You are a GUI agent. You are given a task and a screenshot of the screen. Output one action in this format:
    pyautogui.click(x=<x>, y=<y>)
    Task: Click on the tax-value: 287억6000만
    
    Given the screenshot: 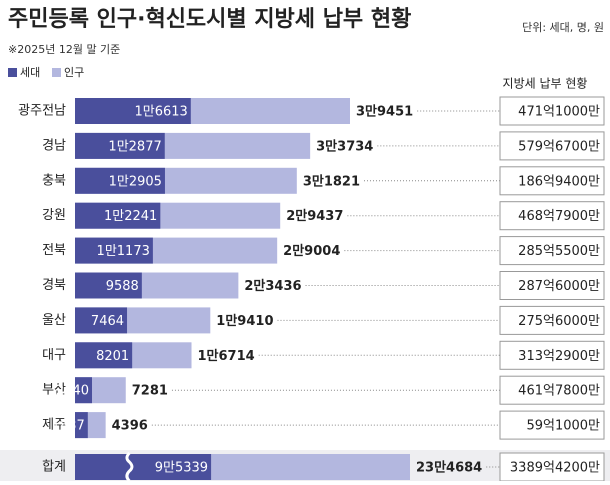 What is the action you would take?
    pyautogui.click(x=559, y=286)
    